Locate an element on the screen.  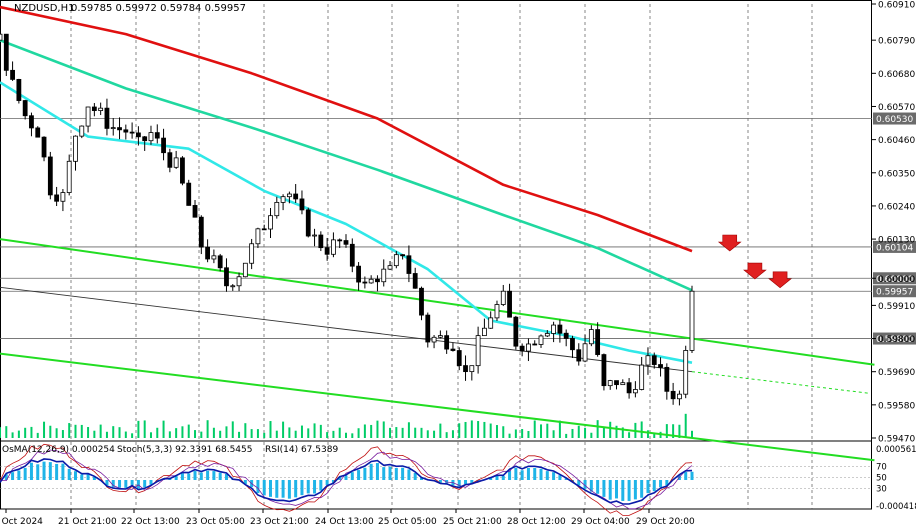
level-tag-label: 0.60530 is located at coordinates (894, 120).